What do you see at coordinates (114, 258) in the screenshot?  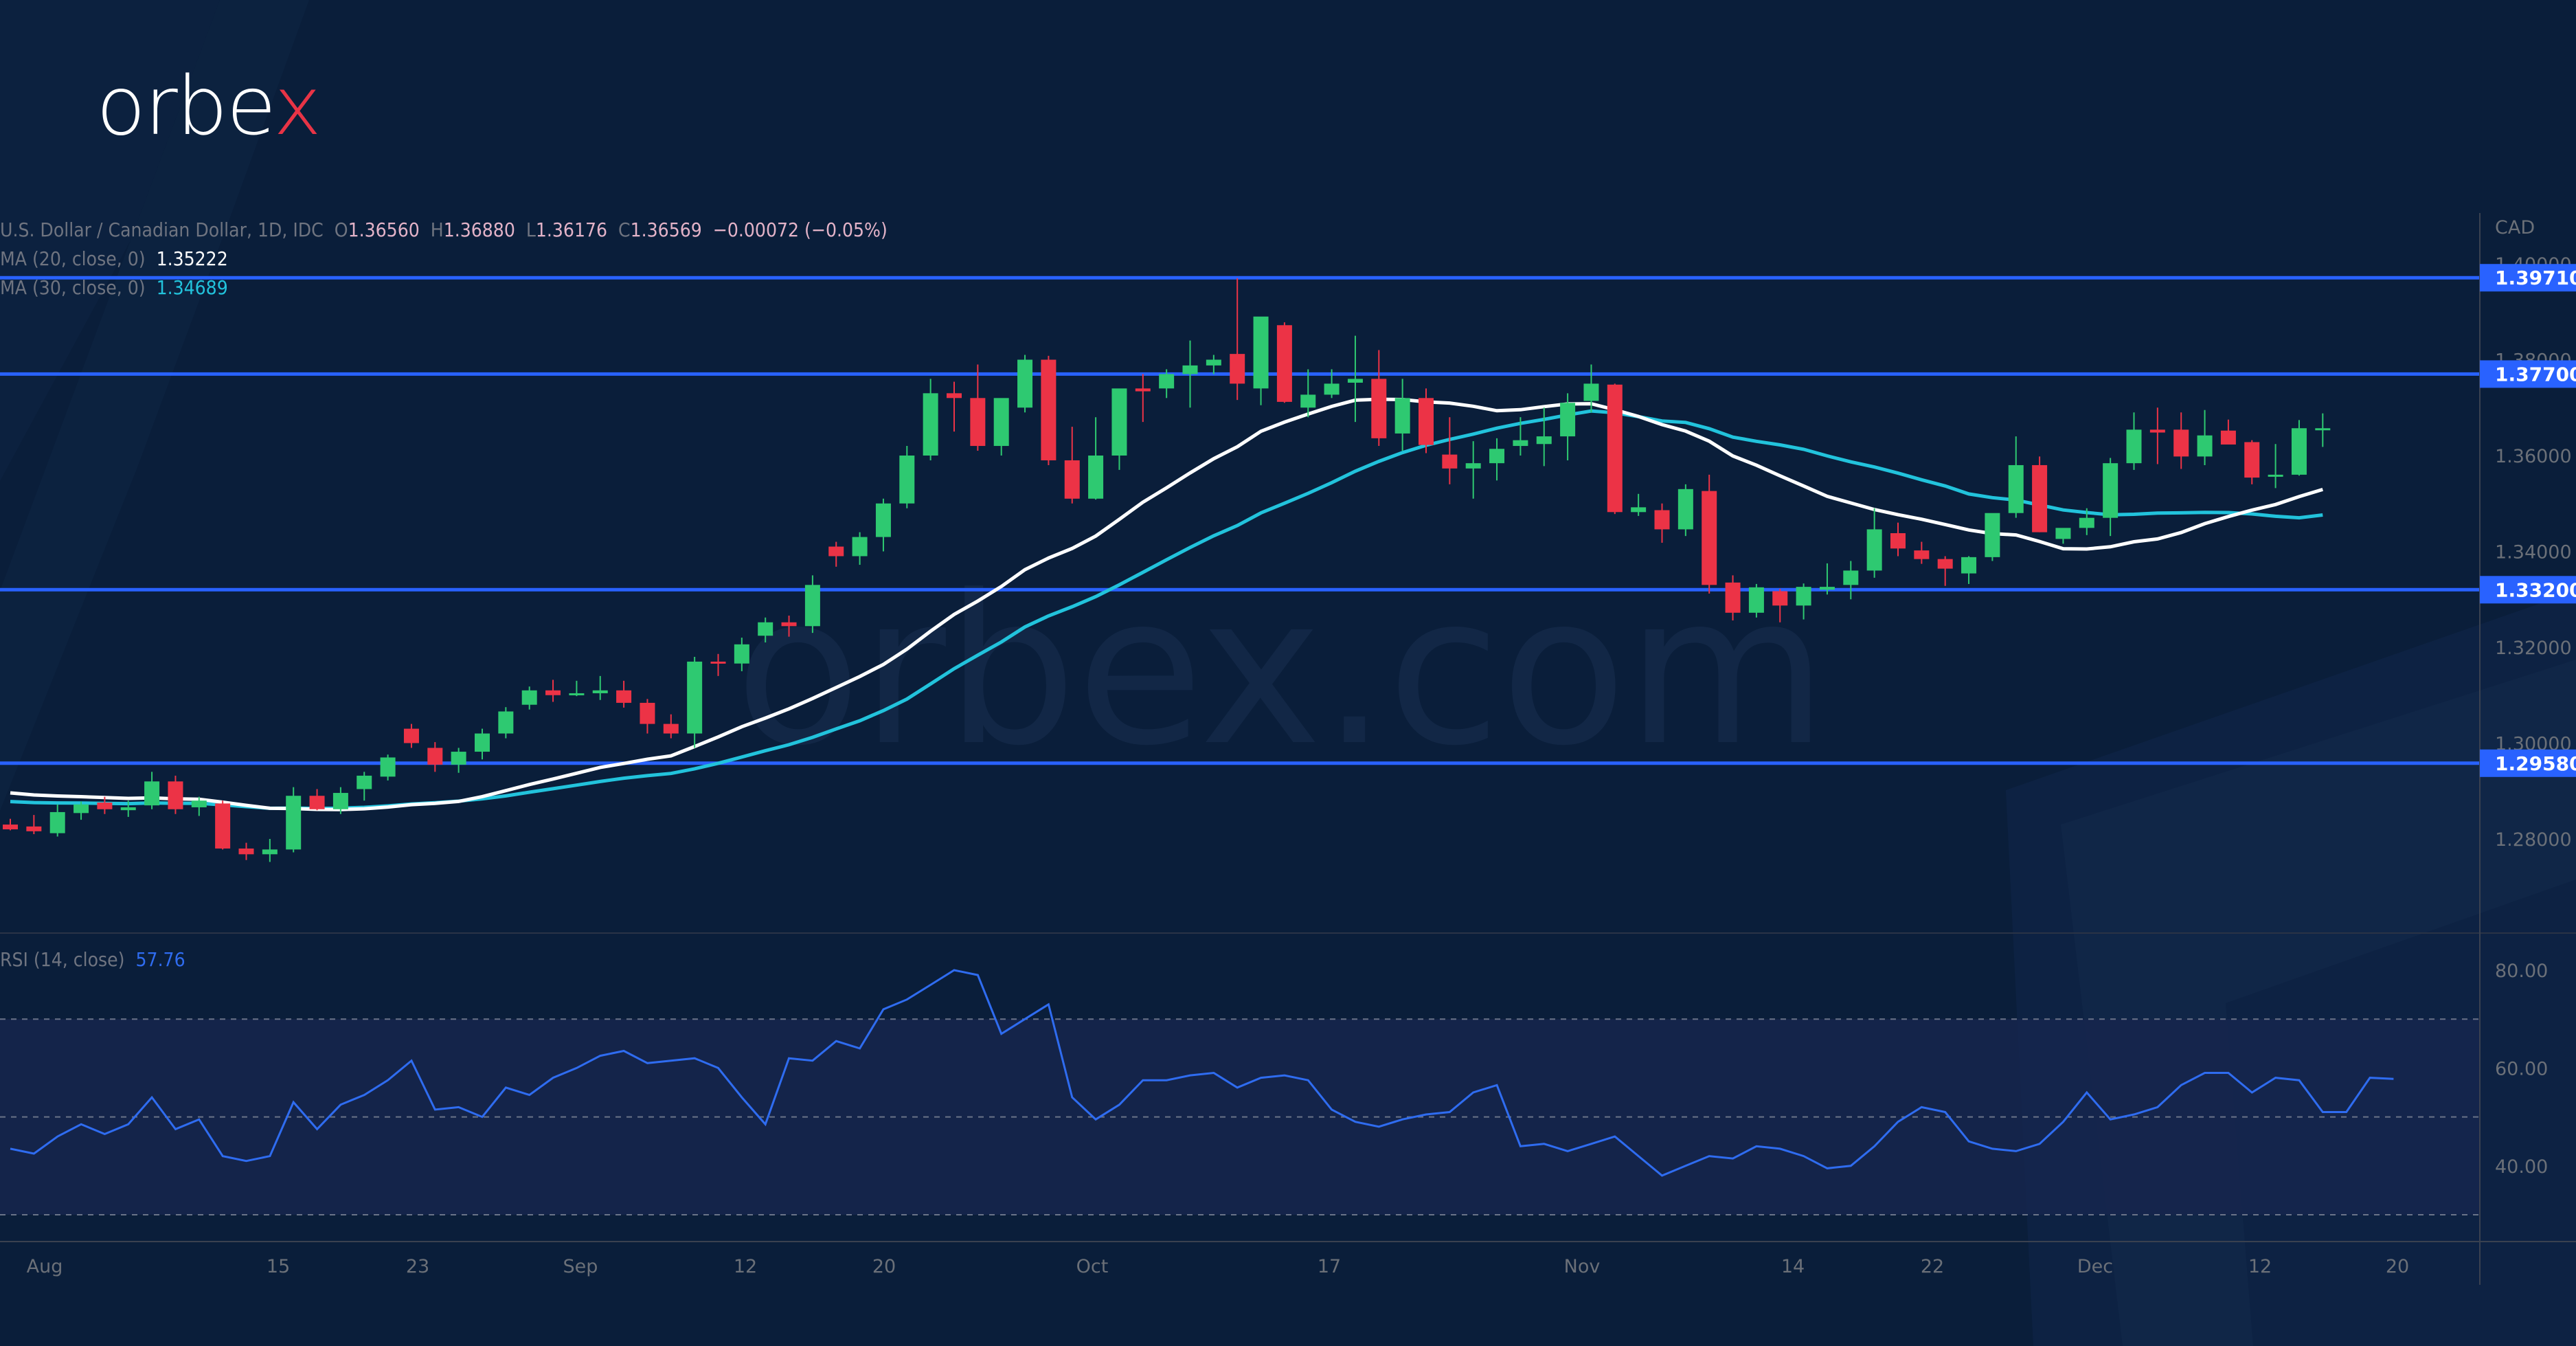 I see `ma20-legend: MA (20, close, 0) 1.35222` at bounding box center [114, 258].